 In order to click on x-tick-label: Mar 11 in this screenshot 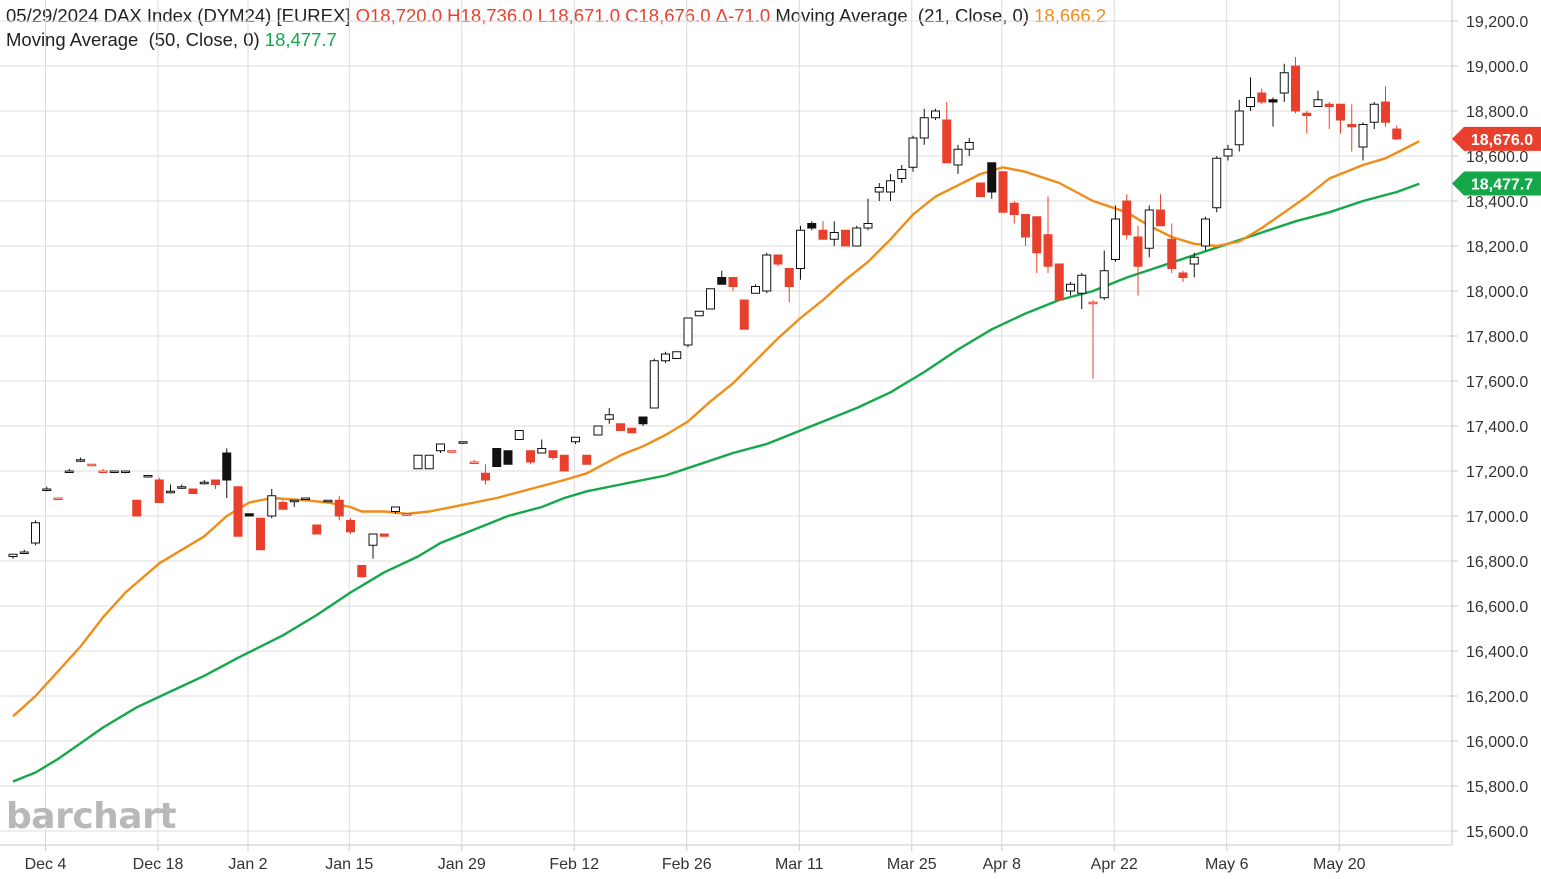, I will do `click(799, 864)`.